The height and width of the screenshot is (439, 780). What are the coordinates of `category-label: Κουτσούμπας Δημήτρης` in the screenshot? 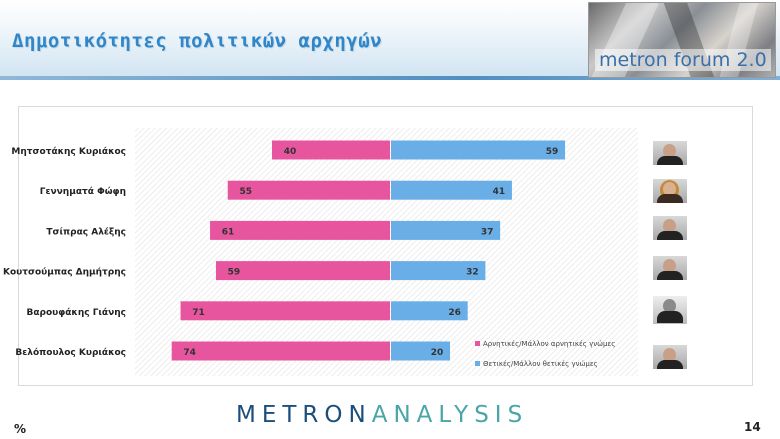 It's located at (64, 273).